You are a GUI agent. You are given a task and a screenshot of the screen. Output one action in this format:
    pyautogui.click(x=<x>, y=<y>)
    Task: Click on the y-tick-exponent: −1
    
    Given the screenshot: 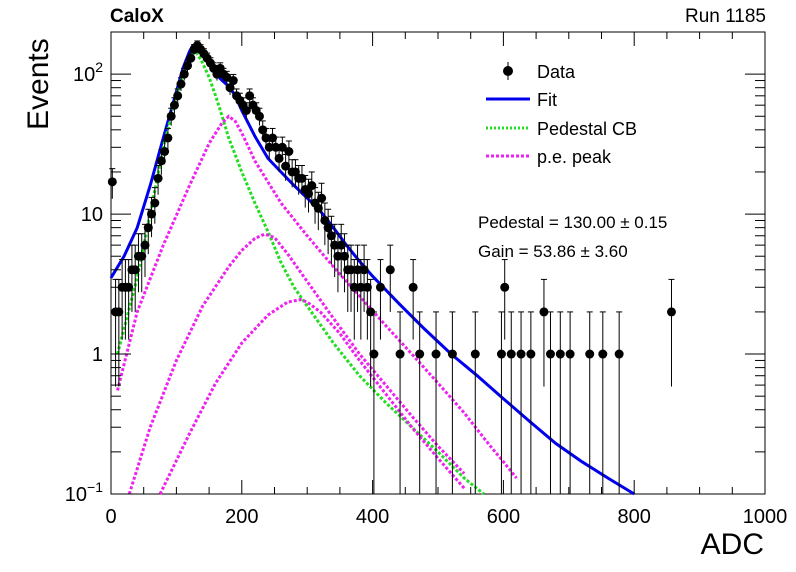 What is the action you would take?
    pyautogui.click(x=95, y=487)
    